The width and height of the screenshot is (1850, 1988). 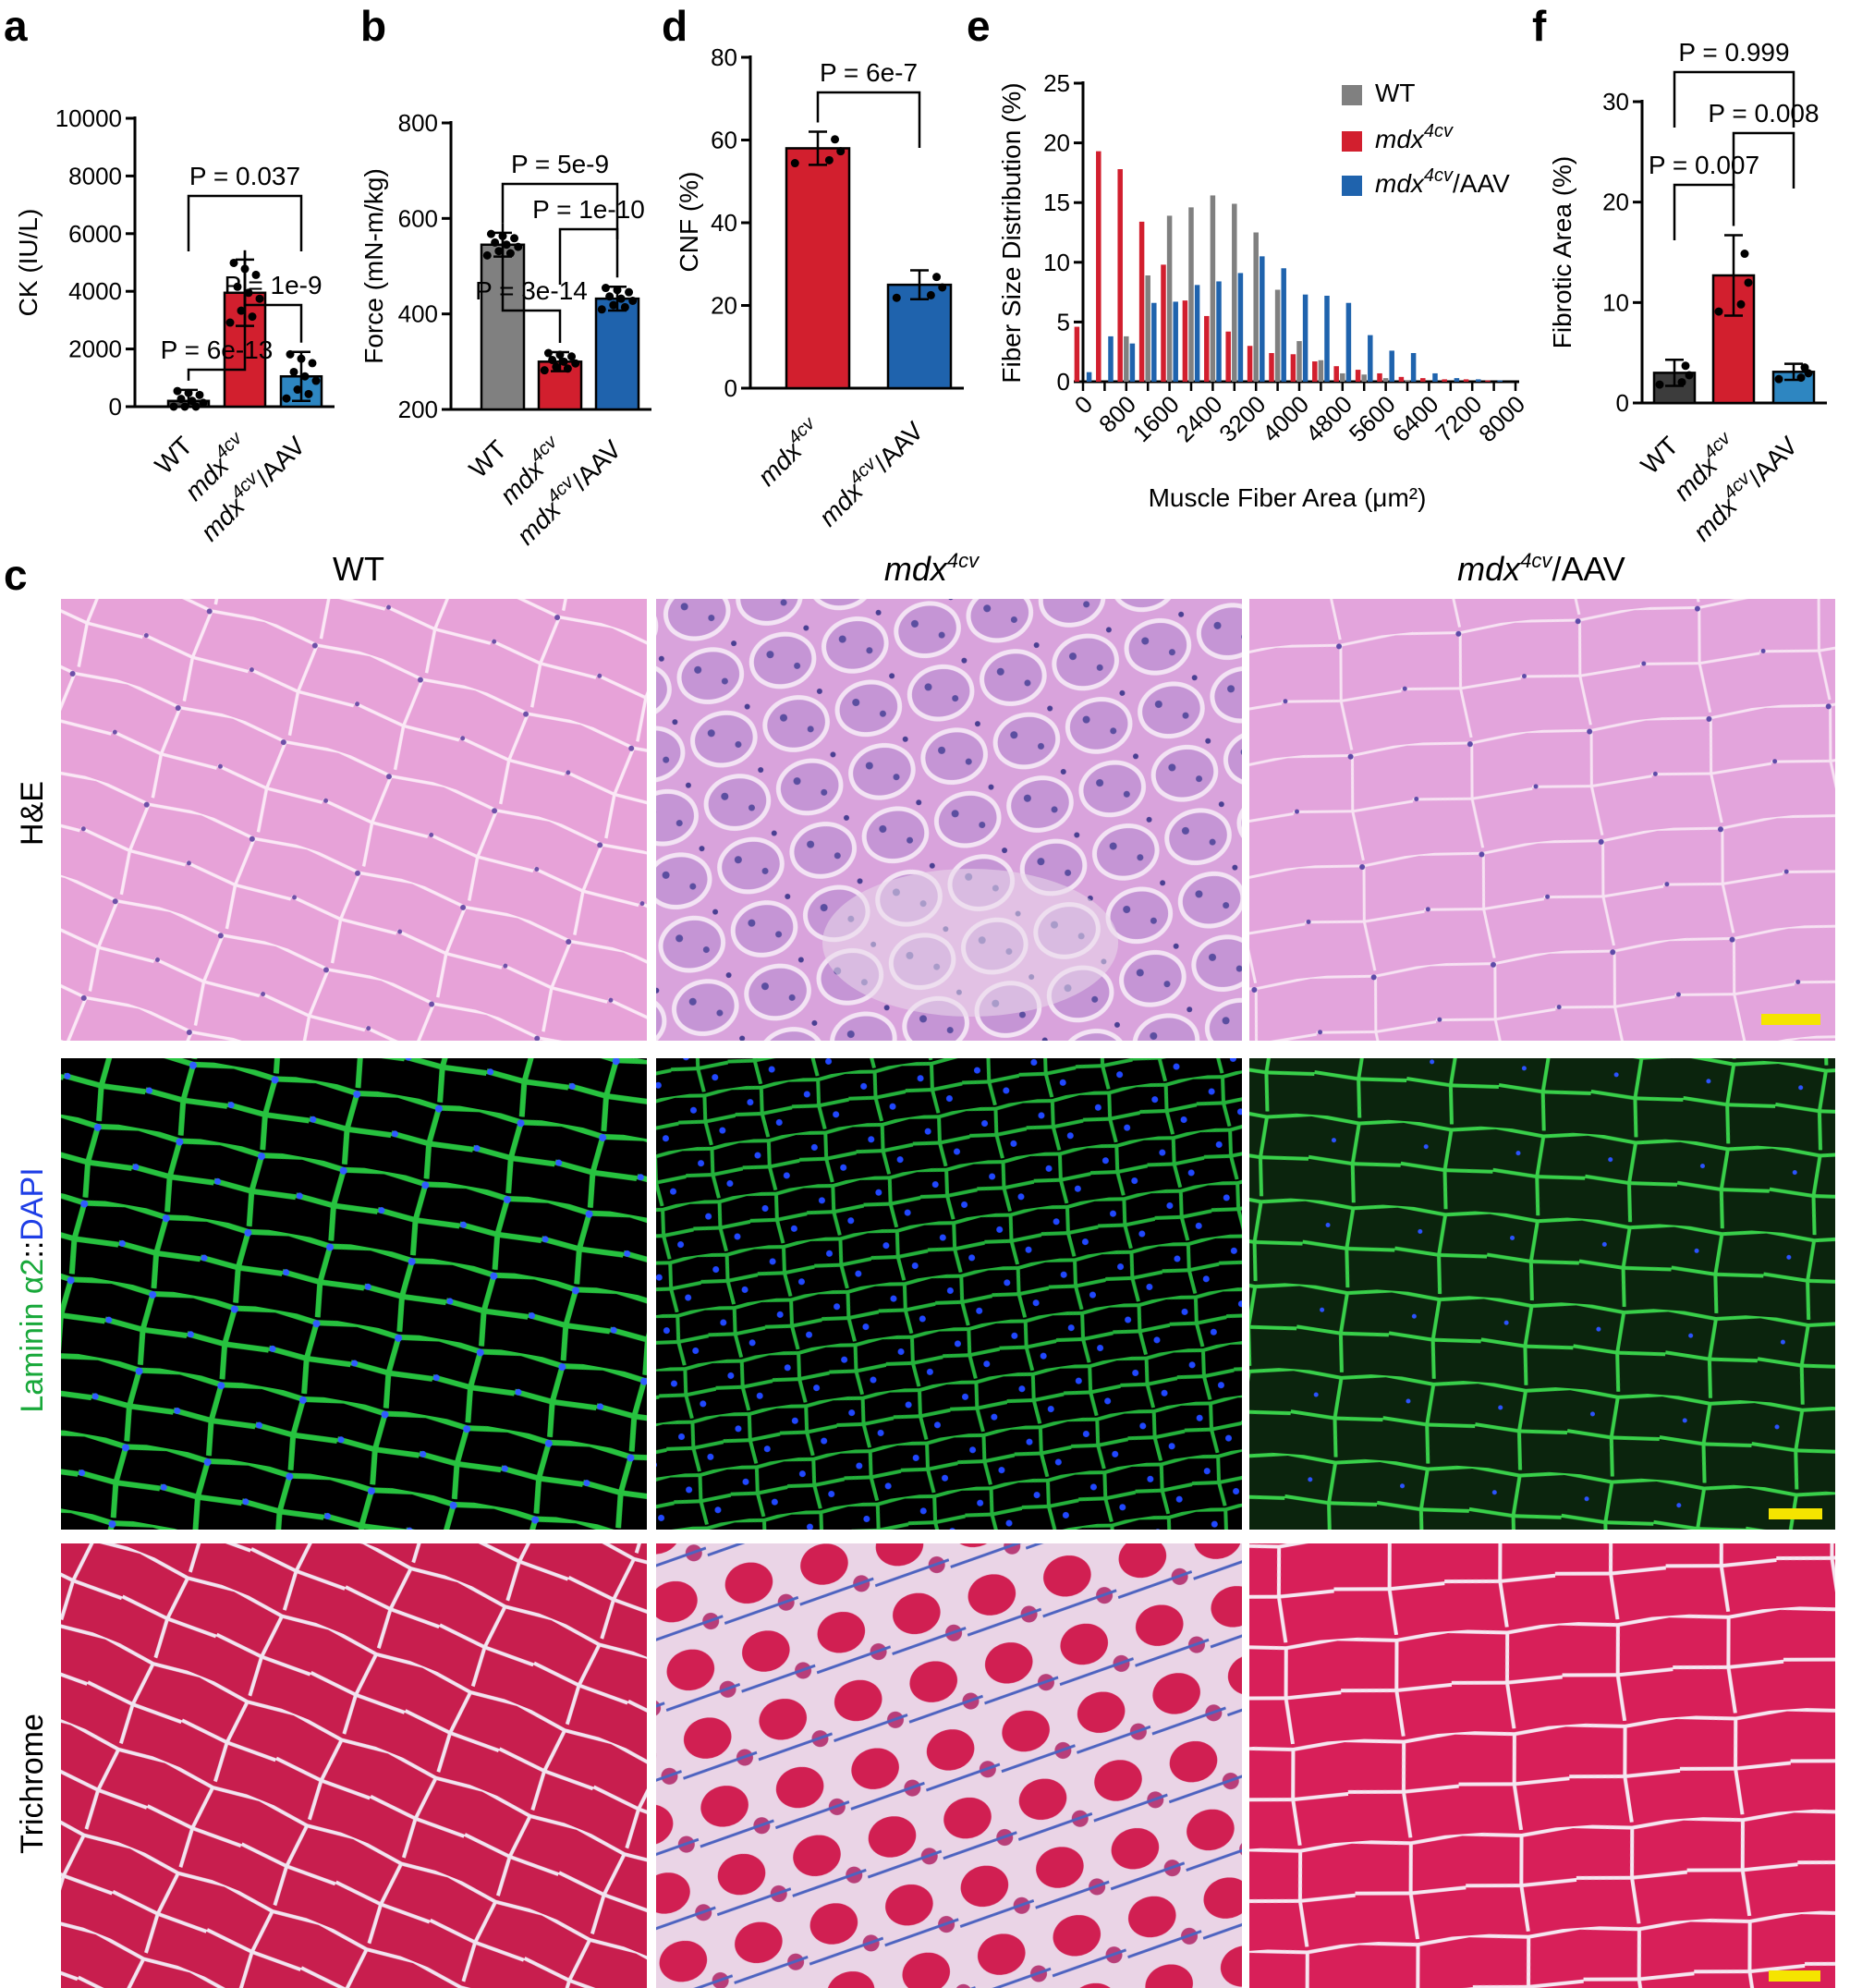 What do you see at coordinates (724, 223) in the screenshot?
I see `chart-d-tick-label: 40` at bounding box center [724, 223].